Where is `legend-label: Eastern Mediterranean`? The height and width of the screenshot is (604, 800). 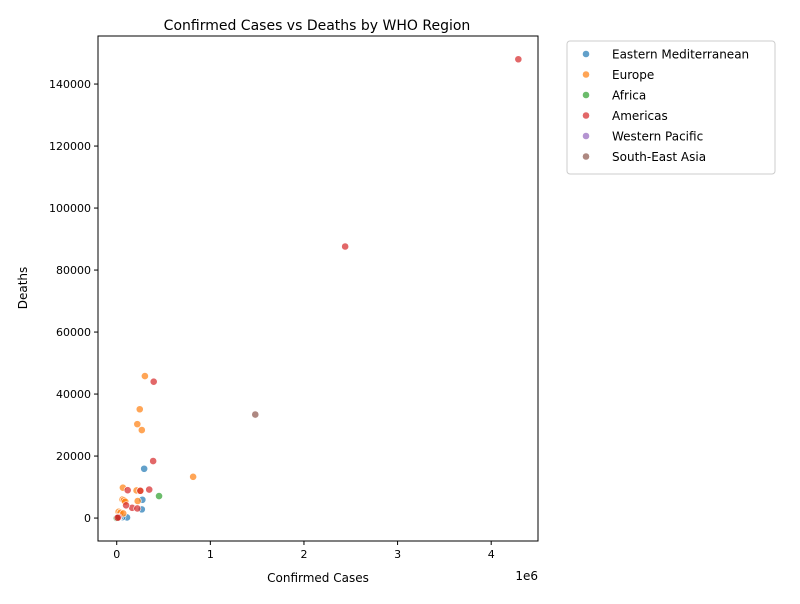
legend-label: Eastern Mediterranean is located at coordinates (680, 55).